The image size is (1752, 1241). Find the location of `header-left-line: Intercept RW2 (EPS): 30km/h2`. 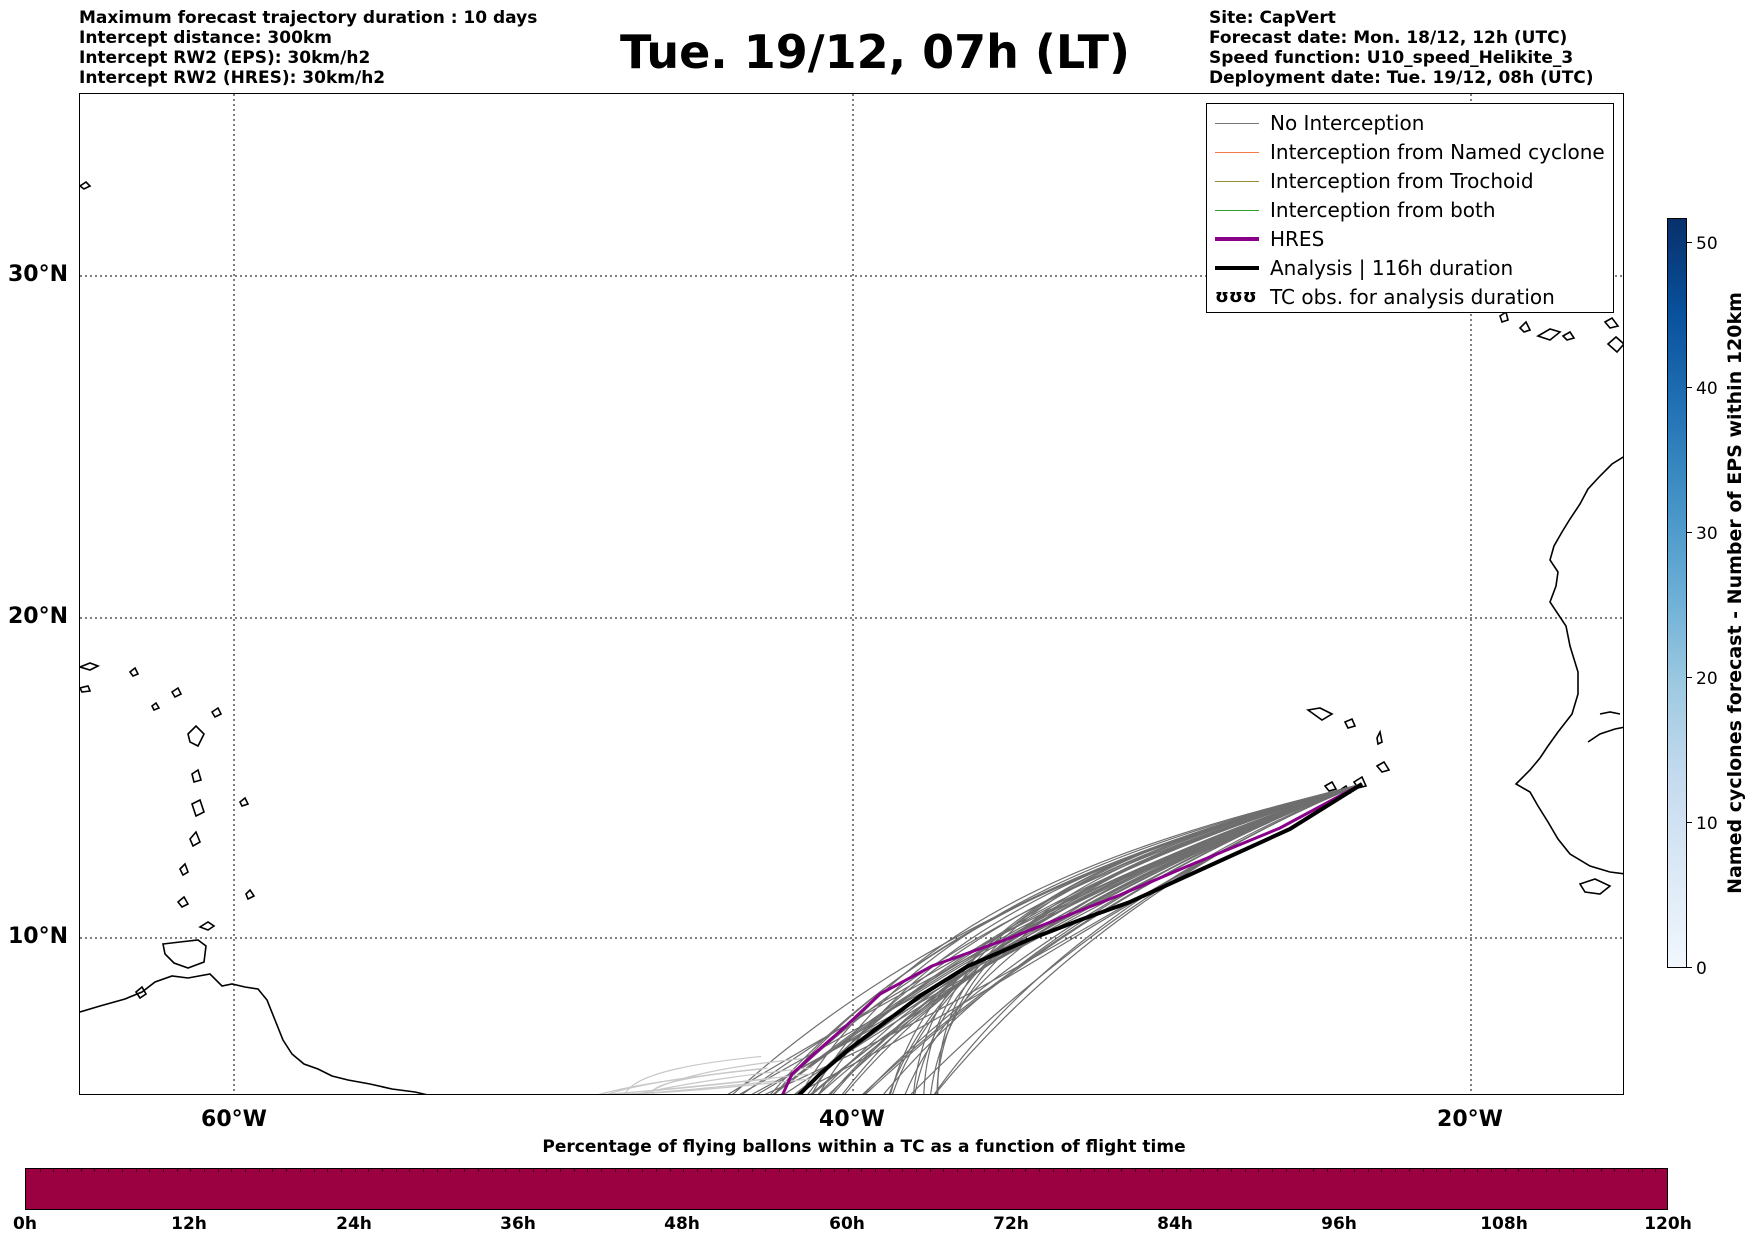

header-left-line: Intercept RW2 (EPS): 30km/h2 is located at coordinates (225, 58).